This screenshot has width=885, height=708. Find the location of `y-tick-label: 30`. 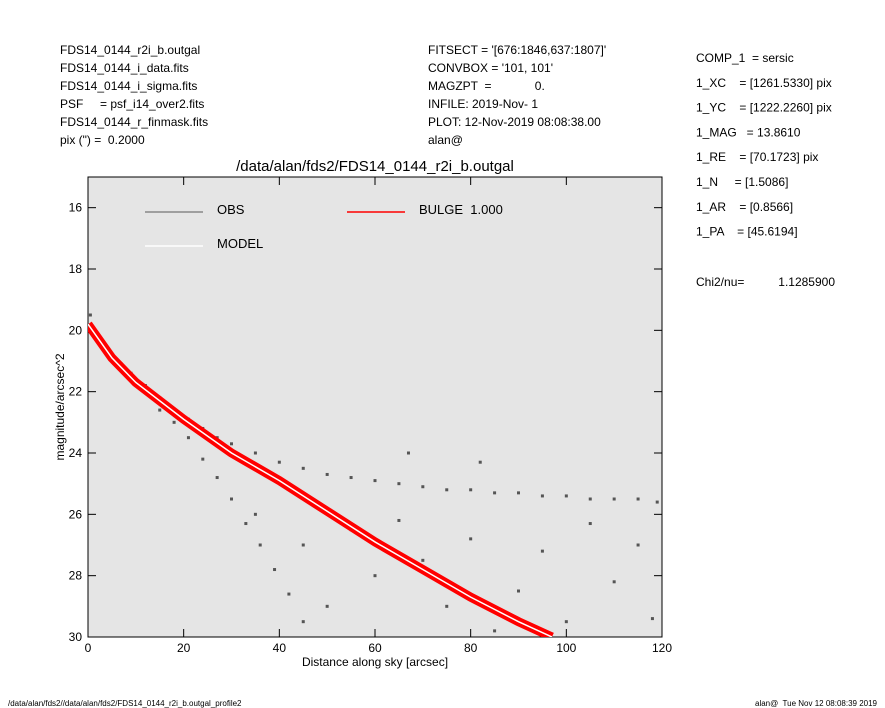

y-tick-label: 30 is located at coordinates (76, 637).